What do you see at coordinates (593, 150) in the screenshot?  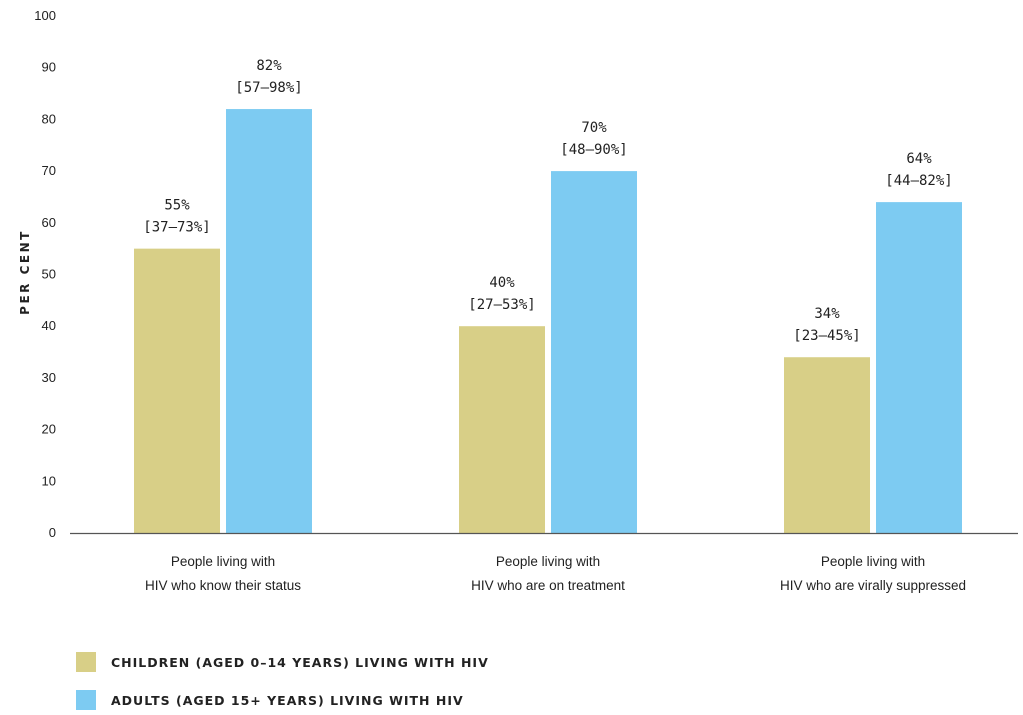 I see `data-label-interval: [48–90%]` at bounding box center [593, 150].